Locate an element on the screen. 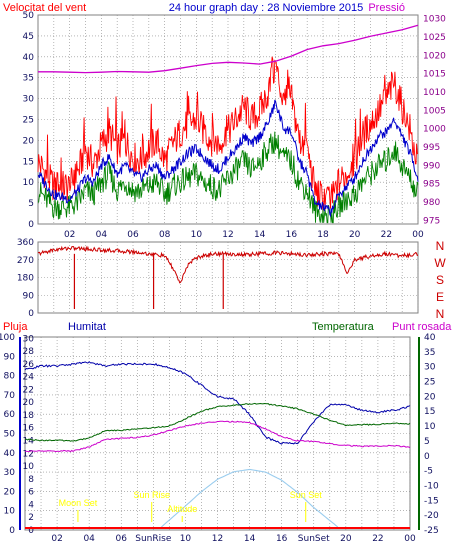  wind-y-tick: 15 is located at coordinates (28, 162).